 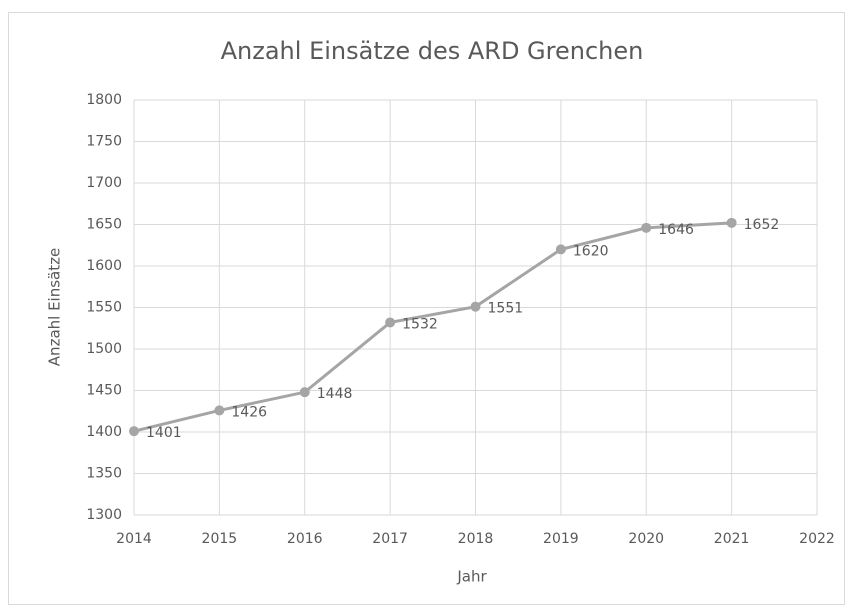 I want to click on y-tick-label: 1750, so click(x=104, y=142).